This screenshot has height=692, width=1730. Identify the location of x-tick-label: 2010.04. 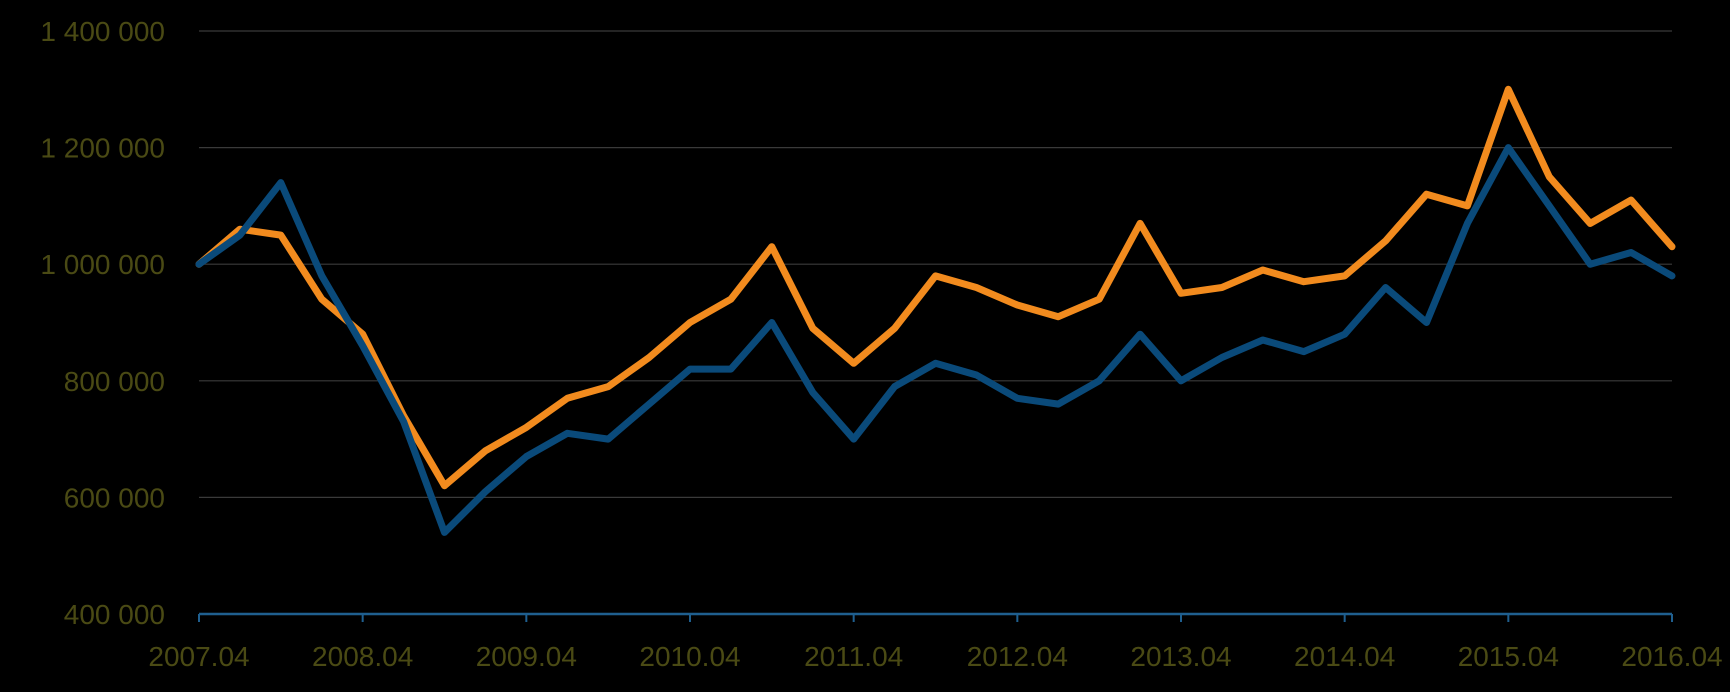
(689, 656).